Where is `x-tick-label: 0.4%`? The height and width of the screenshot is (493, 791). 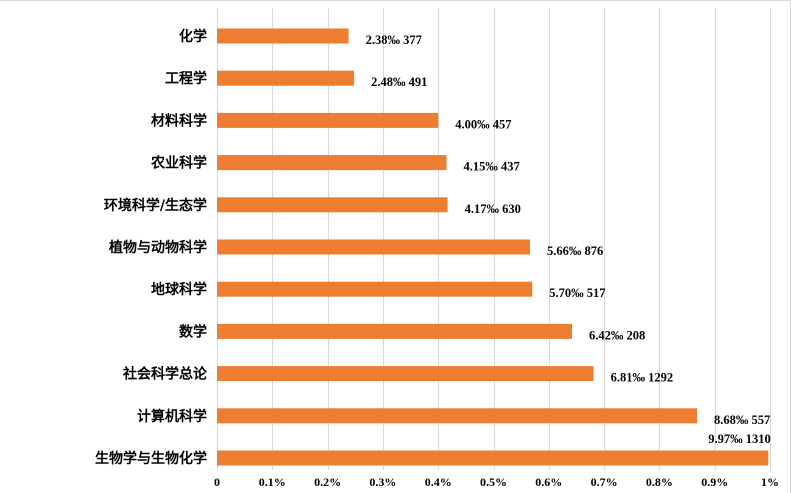 x-tick-label: 0.4% is located at coordinates (438, 482).